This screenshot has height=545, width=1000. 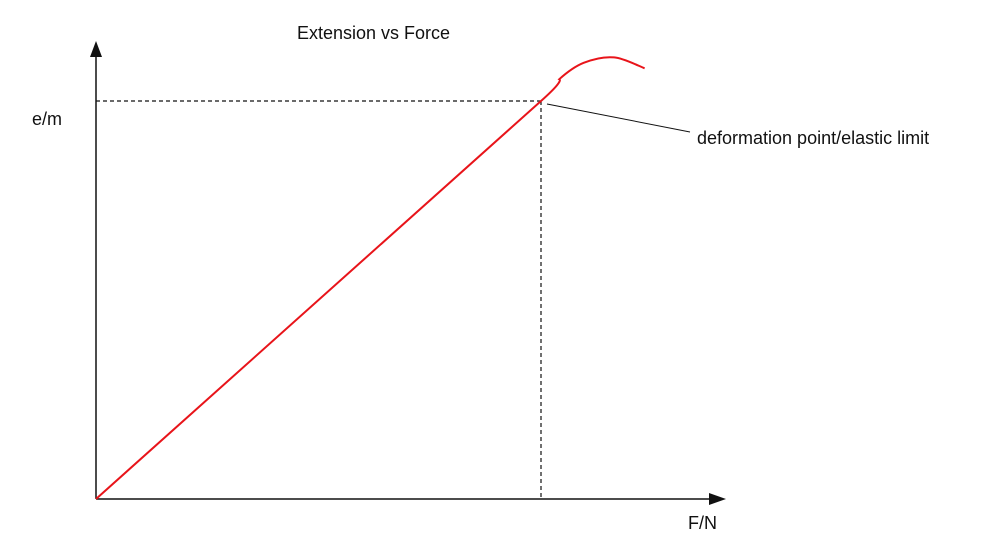 I want to click on annotation-deformation-point: deformation point/elastic limit, so click(x=813, y=138).